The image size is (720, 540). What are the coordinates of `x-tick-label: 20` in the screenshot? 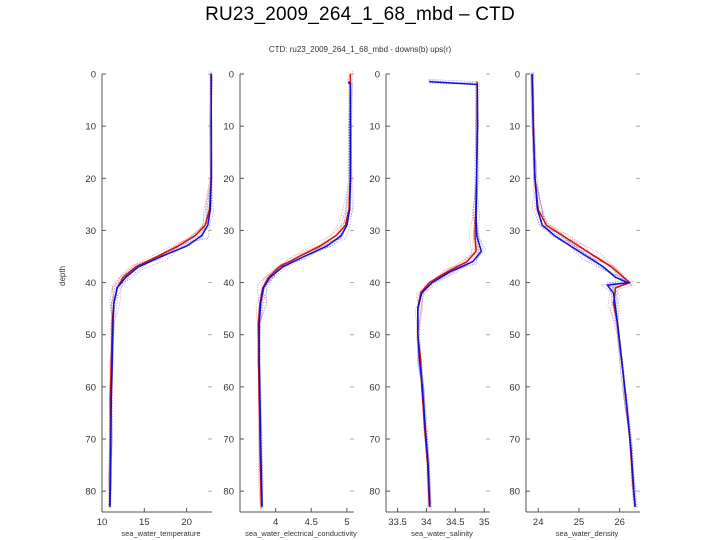 It's located at (186, 522).